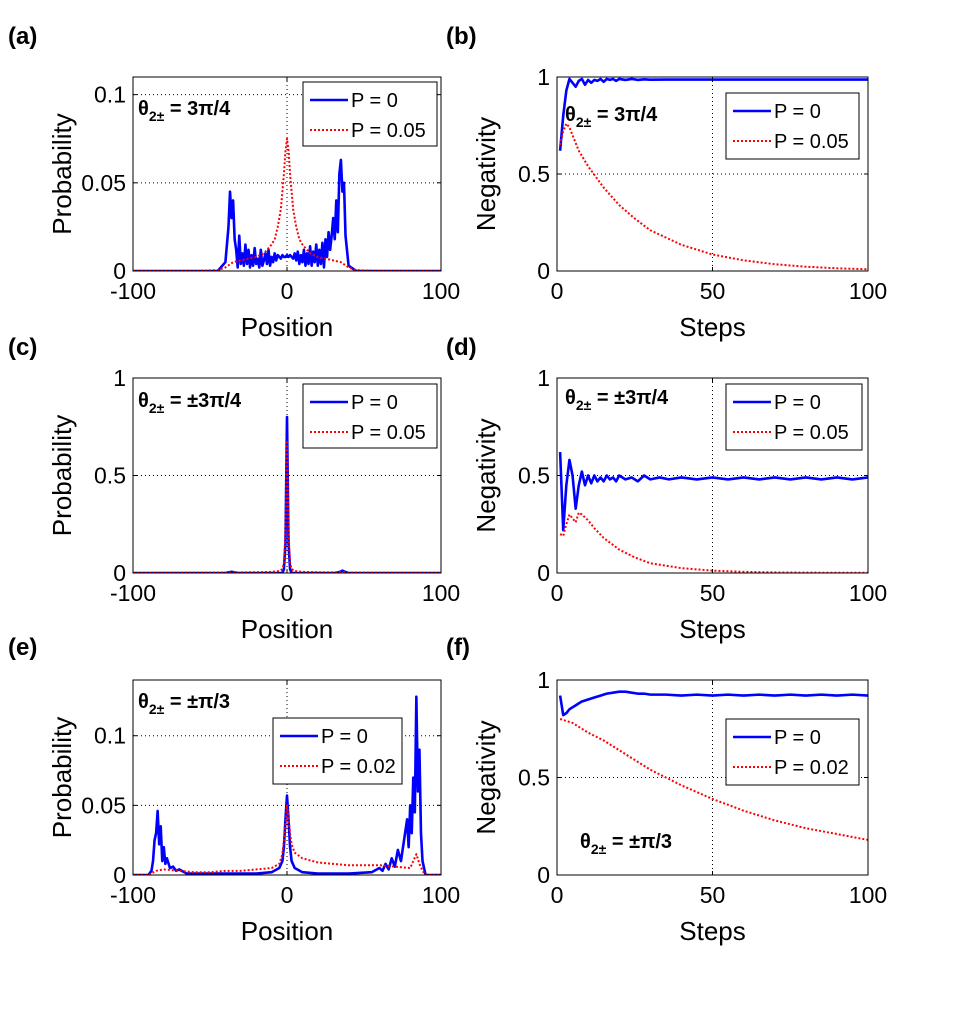 This screenshot has height=1014, width=970. Describe the element at coordinates (458, 647) in the screenshot. I see `panel-label: (f)` at that location.